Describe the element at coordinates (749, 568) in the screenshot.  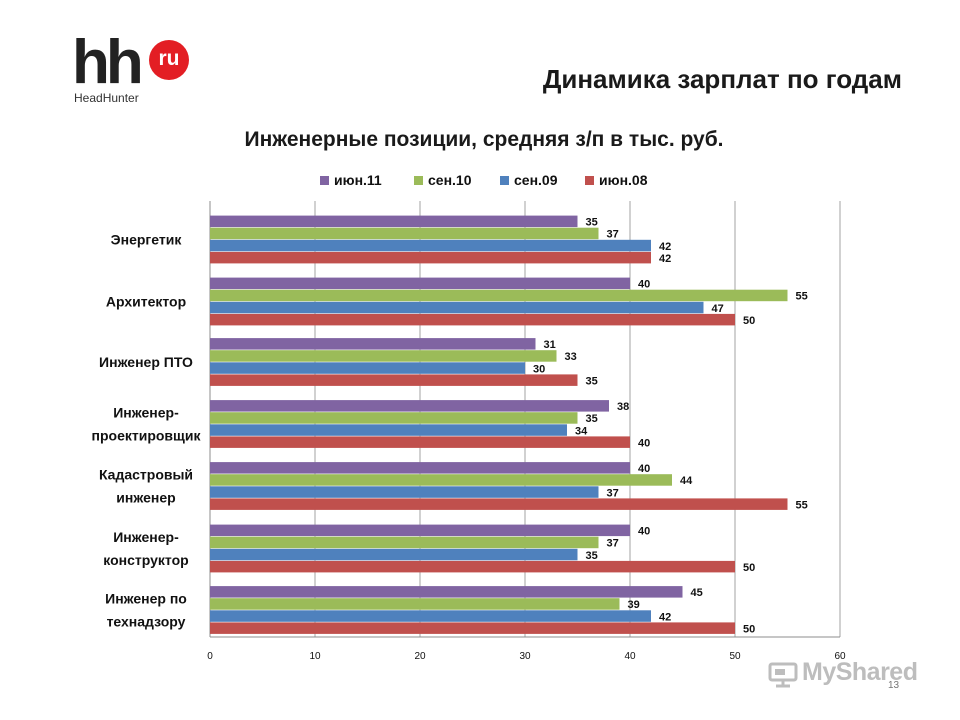
I see `data-label-5-3: 50` at that location.